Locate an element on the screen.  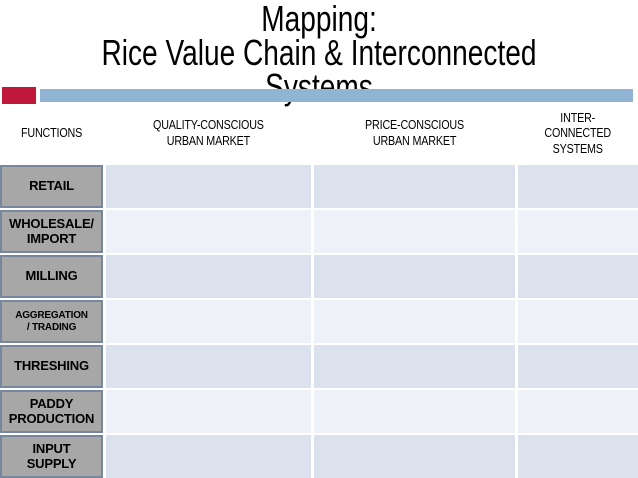
column-header-interconnected-systems: INTER- CONNECTED SYSTEMS is located at coordinates (578, 134).